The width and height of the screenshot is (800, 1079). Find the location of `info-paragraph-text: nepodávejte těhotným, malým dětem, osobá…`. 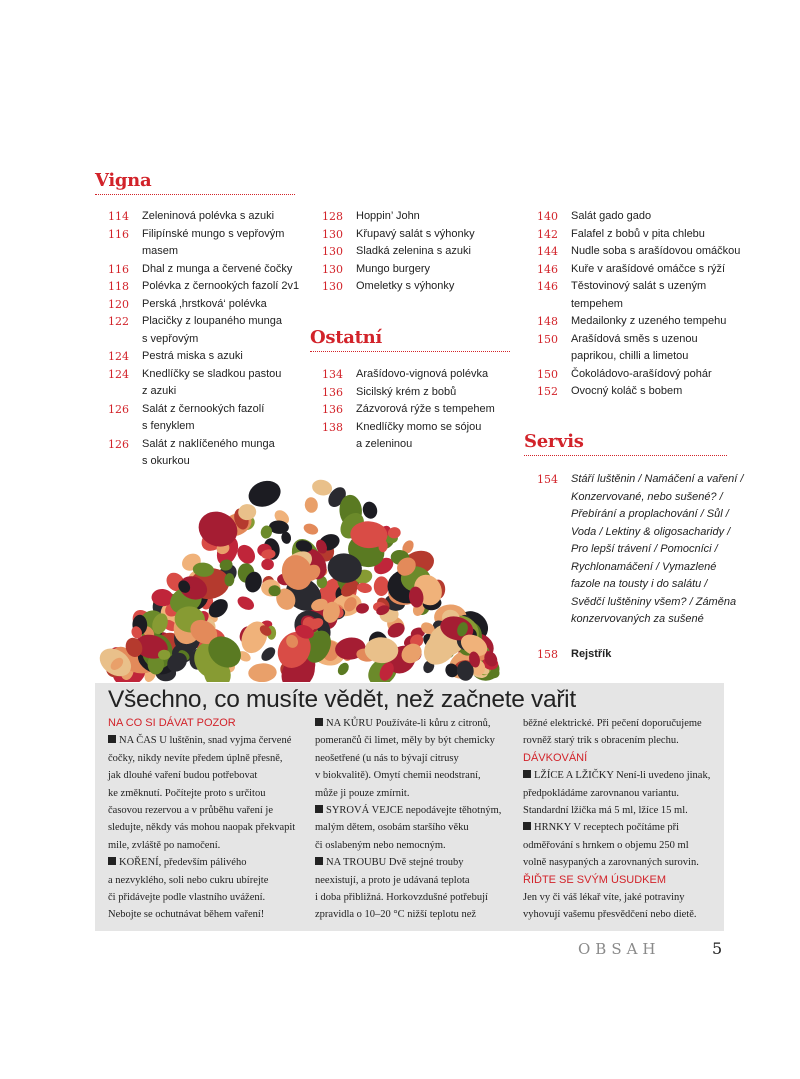

info-paragraph-text: nepodávejte těhotným, malým dětem, osobá… is located at coordinates (408, 828).